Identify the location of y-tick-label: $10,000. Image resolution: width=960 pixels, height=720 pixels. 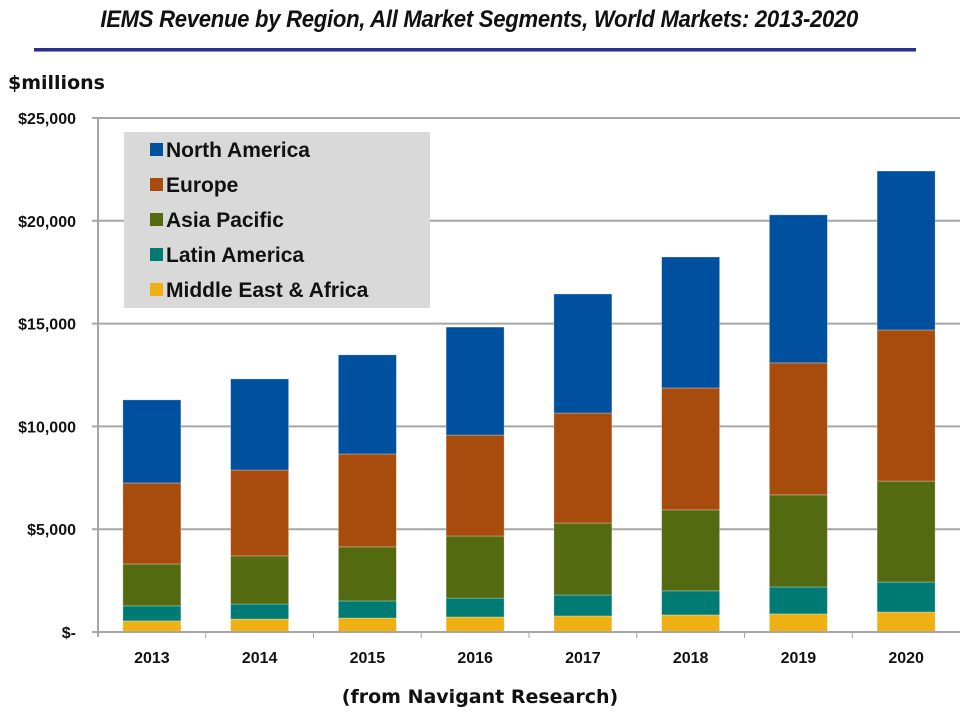
(47, 427).